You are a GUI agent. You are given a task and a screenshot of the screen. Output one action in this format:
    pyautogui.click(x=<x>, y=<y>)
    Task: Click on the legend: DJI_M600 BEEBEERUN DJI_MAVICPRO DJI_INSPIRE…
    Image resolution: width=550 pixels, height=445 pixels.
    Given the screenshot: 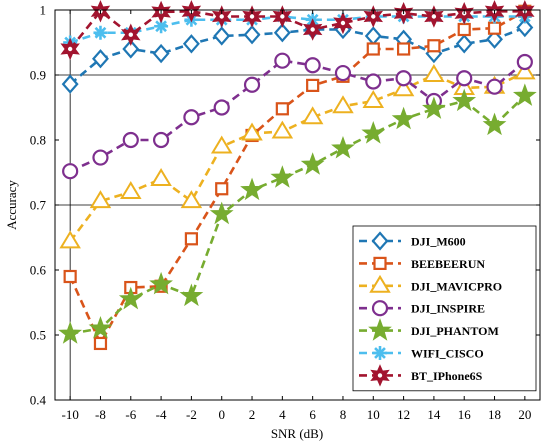 What is the action you would take?
    pyautogui.click(x=444, y=308)
    